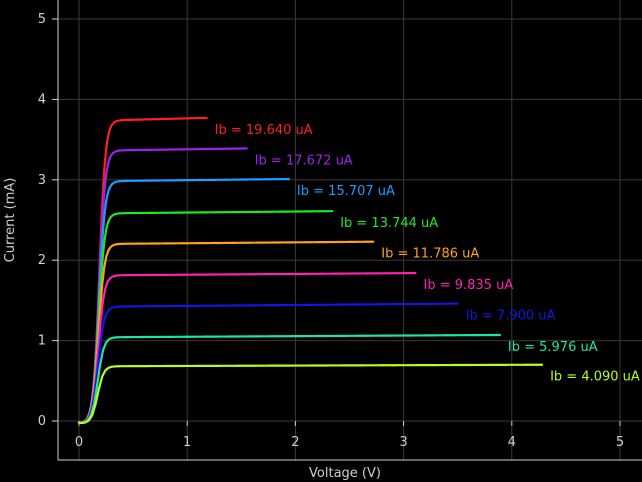  What do you see at coordinates (10, 220) in the screenshot?
I see `y-axis-title: Current (mA)` at bounding box center [10, 220].